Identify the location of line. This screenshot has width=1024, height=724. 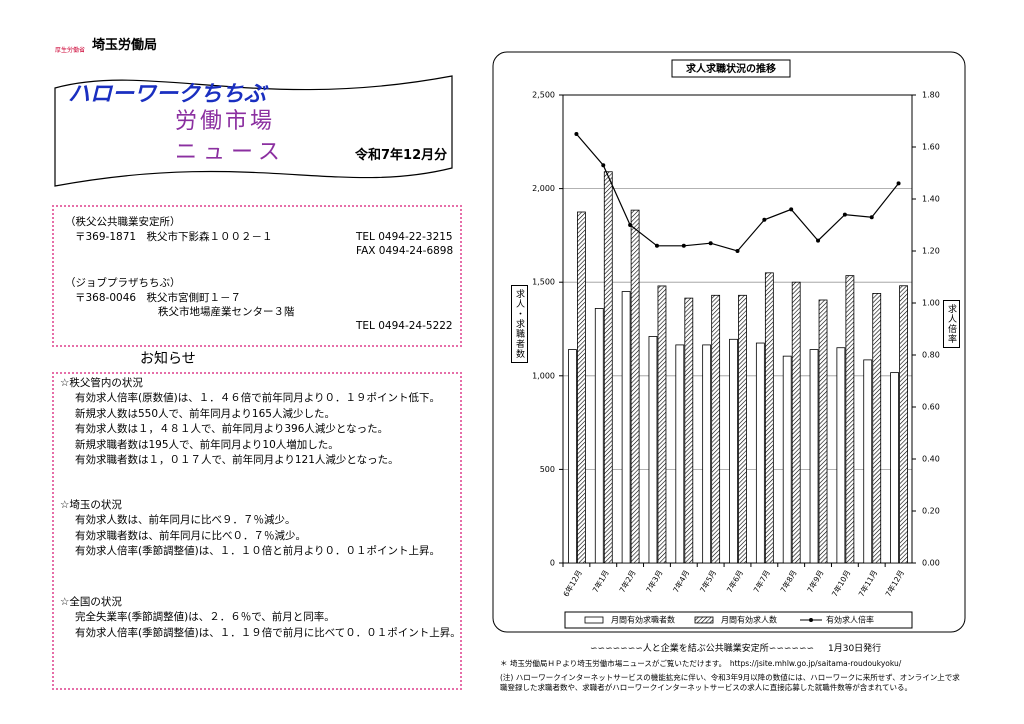
(737, 192).